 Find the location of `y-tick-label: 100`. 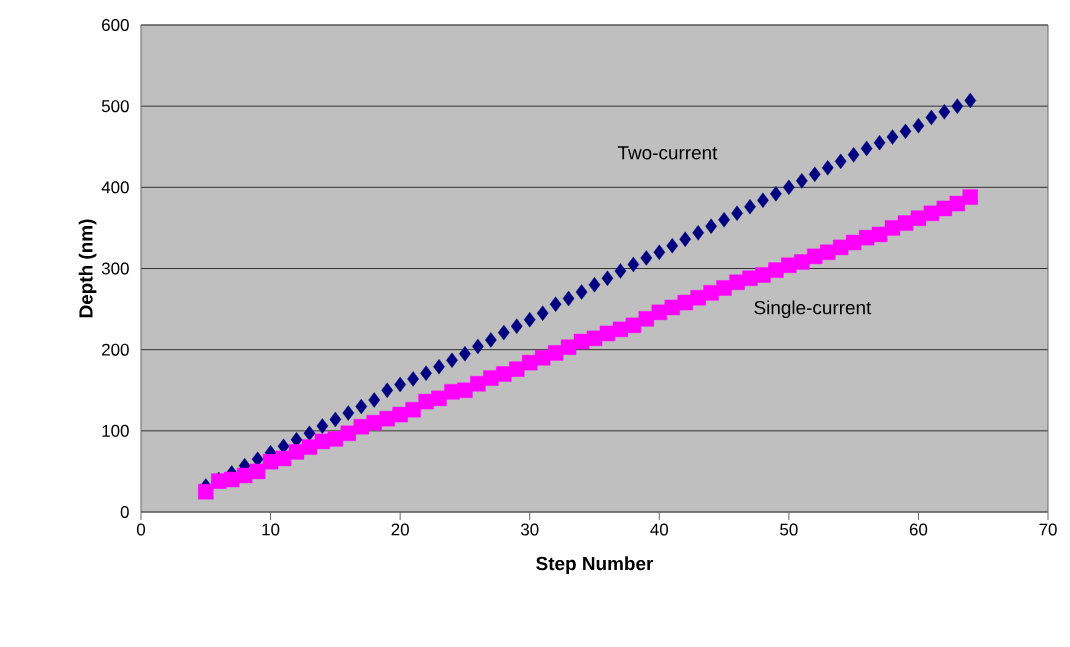

y-tick-label: 100 is located at coordinates (115, 430).